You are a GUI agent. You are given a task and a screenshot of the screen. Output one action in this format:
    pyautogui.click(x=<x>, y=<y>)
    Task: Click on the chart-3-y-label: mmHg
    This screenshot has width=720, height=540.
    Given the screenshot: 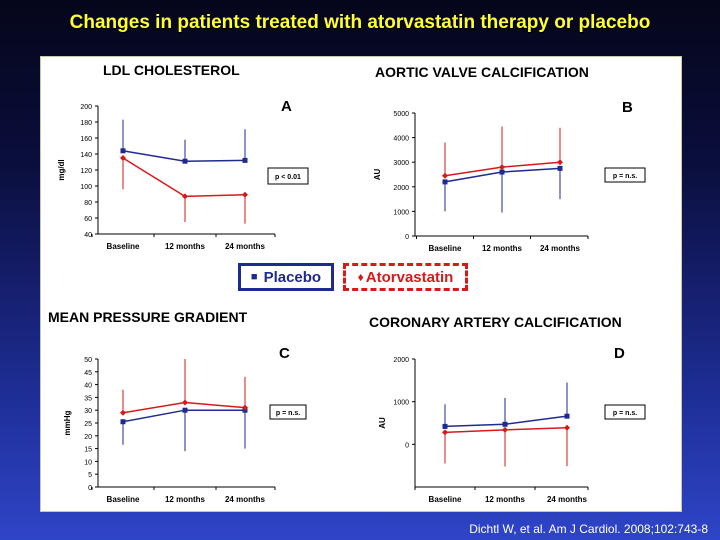 What is the action you would take?
    pyautogui.click(x=67, y=422)
    